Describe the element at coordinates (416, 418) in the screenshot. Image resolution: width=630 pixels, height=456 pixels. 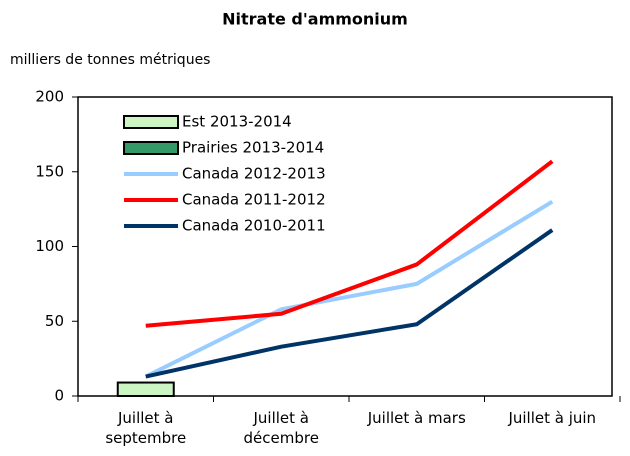
I see `x-tick-label: Juillet à mars` at that location.